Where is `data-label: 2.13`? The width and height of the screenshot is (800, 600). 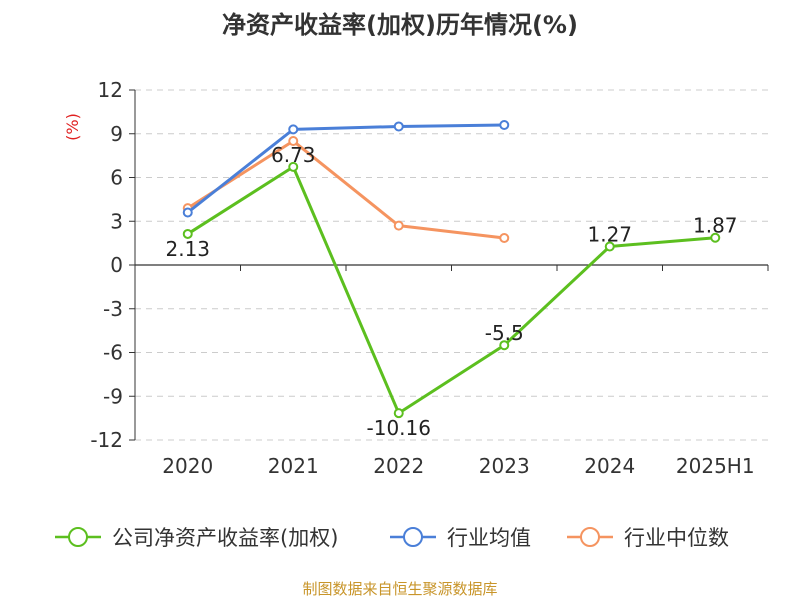 data-label: 2.13 is located at coordinates (187, 249).